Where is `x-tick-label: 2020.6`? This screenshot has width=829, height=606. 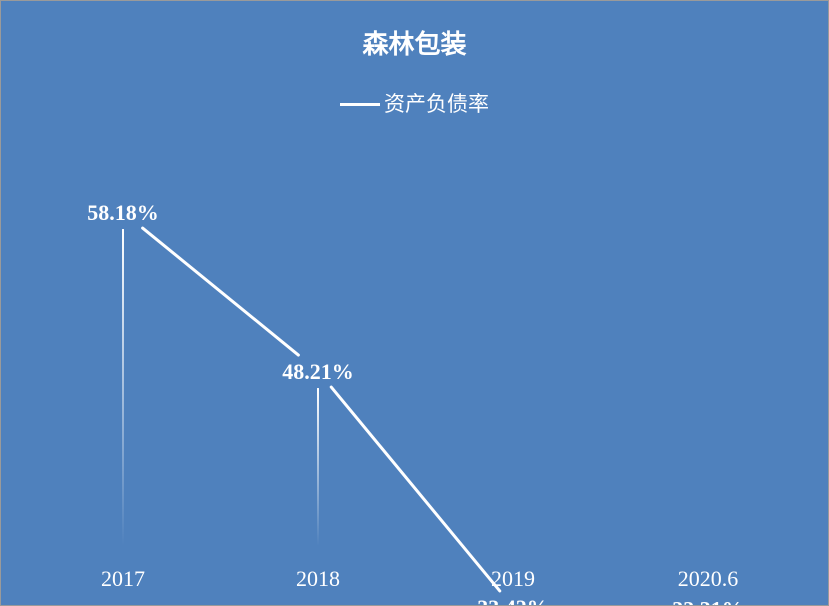 x-tick-label: 2020.6 is located at coordinates (708, 578).